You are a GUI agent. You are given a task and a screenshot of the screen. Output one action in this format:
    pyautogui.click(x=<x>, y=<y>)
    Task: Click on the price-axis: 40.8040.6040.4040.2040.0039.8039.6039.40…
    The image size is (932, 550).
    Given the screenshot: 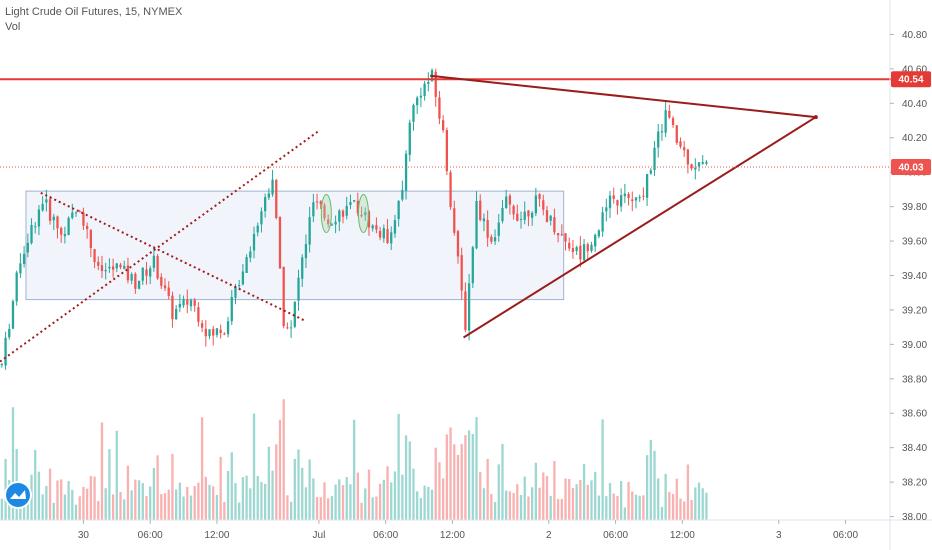 What is the action you would take?
    pyautogui.click(x=908, y=276)
    